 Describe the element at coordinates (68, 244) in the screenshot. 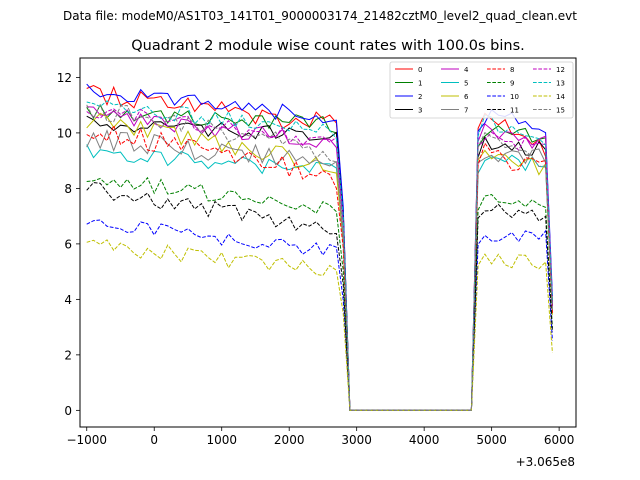

I see `y-tick-label-3: 6` at that location.